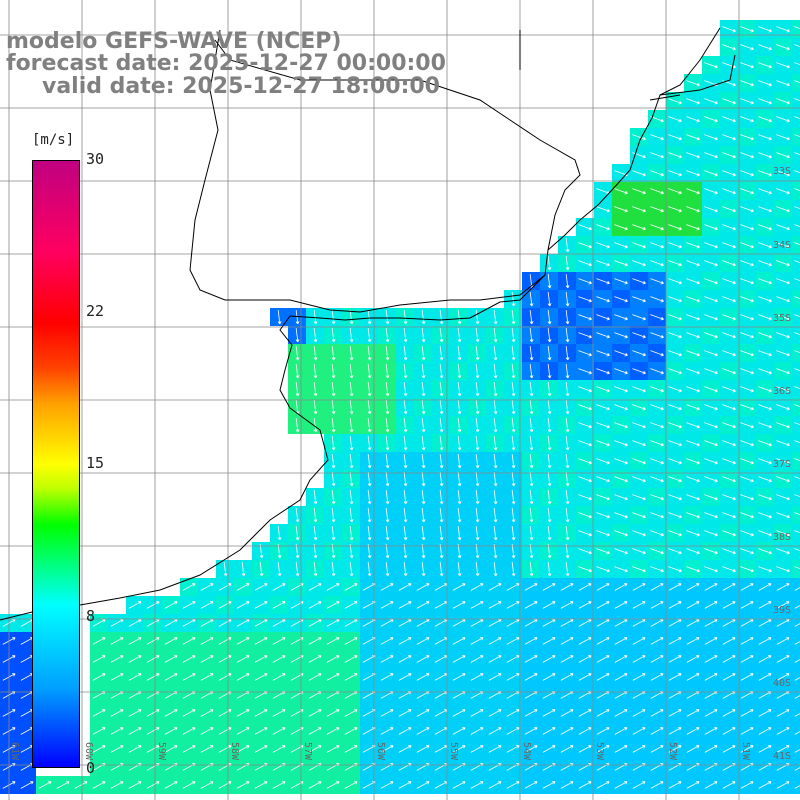 The height and width of the screenshot is (800, 800). What do you see at coordinates (95, 463) in the screenshot?
I see `colorbar-tick-15: 15` at bounding box center [95, 463].